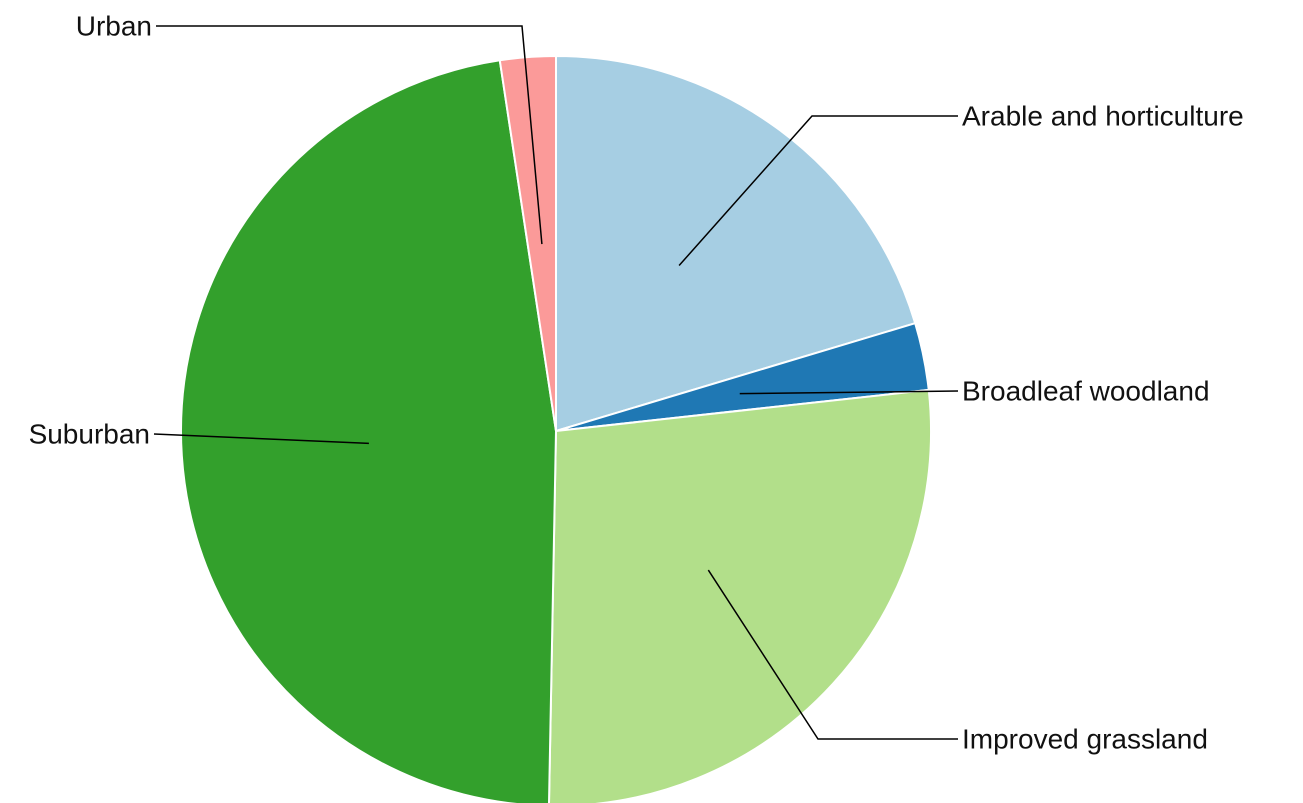  What do you see at coordinates (832, 654) in the screenshot?
I see `leader-line-improved-grassland` at bounding box center [832, 654].